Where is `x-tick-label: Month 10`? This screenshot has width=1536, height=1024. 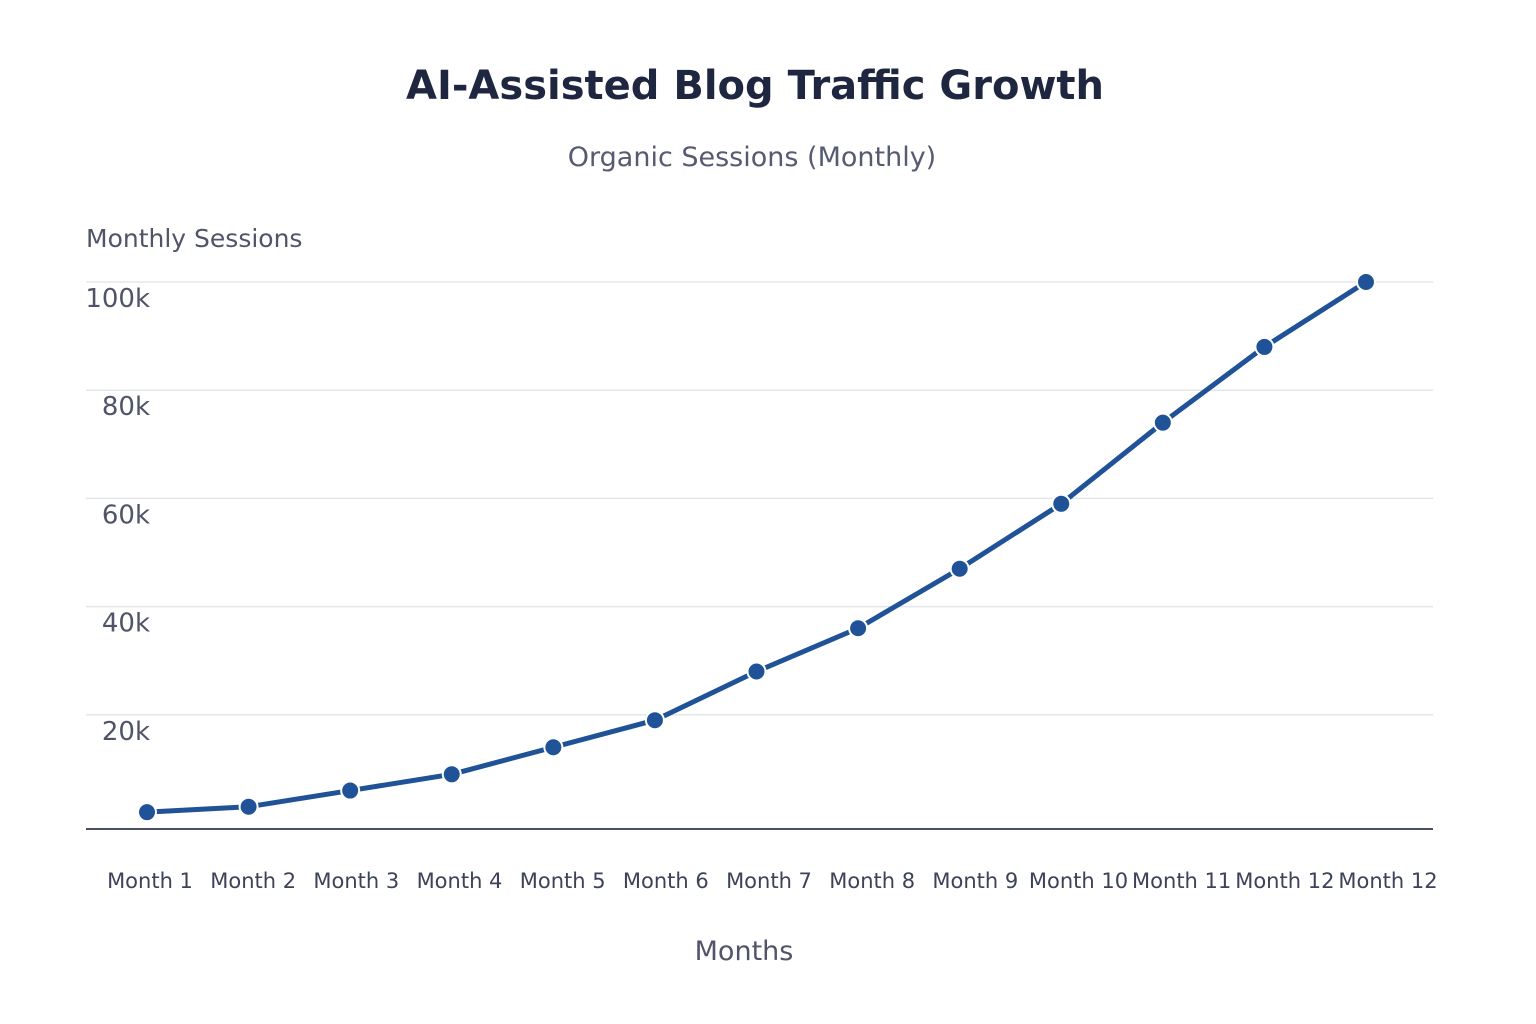 x-tick-label: Month 10 is located at coordinates (1078, 881).